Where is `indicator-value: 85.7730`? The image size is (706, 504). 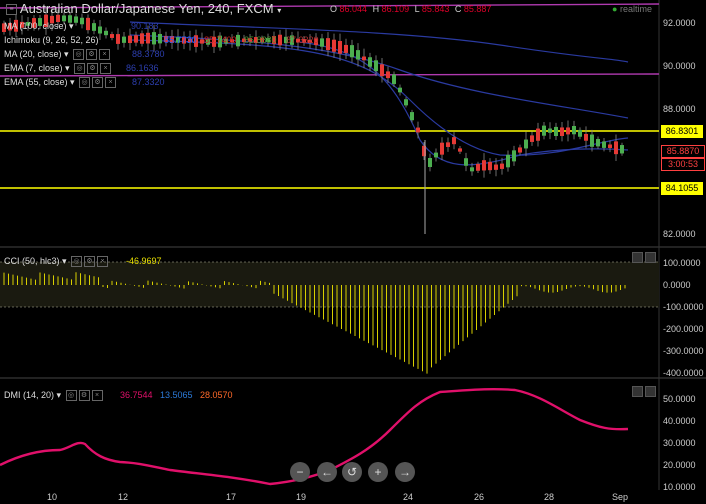 indicator-value: 85.7730 is located at coordinates (180, 40).